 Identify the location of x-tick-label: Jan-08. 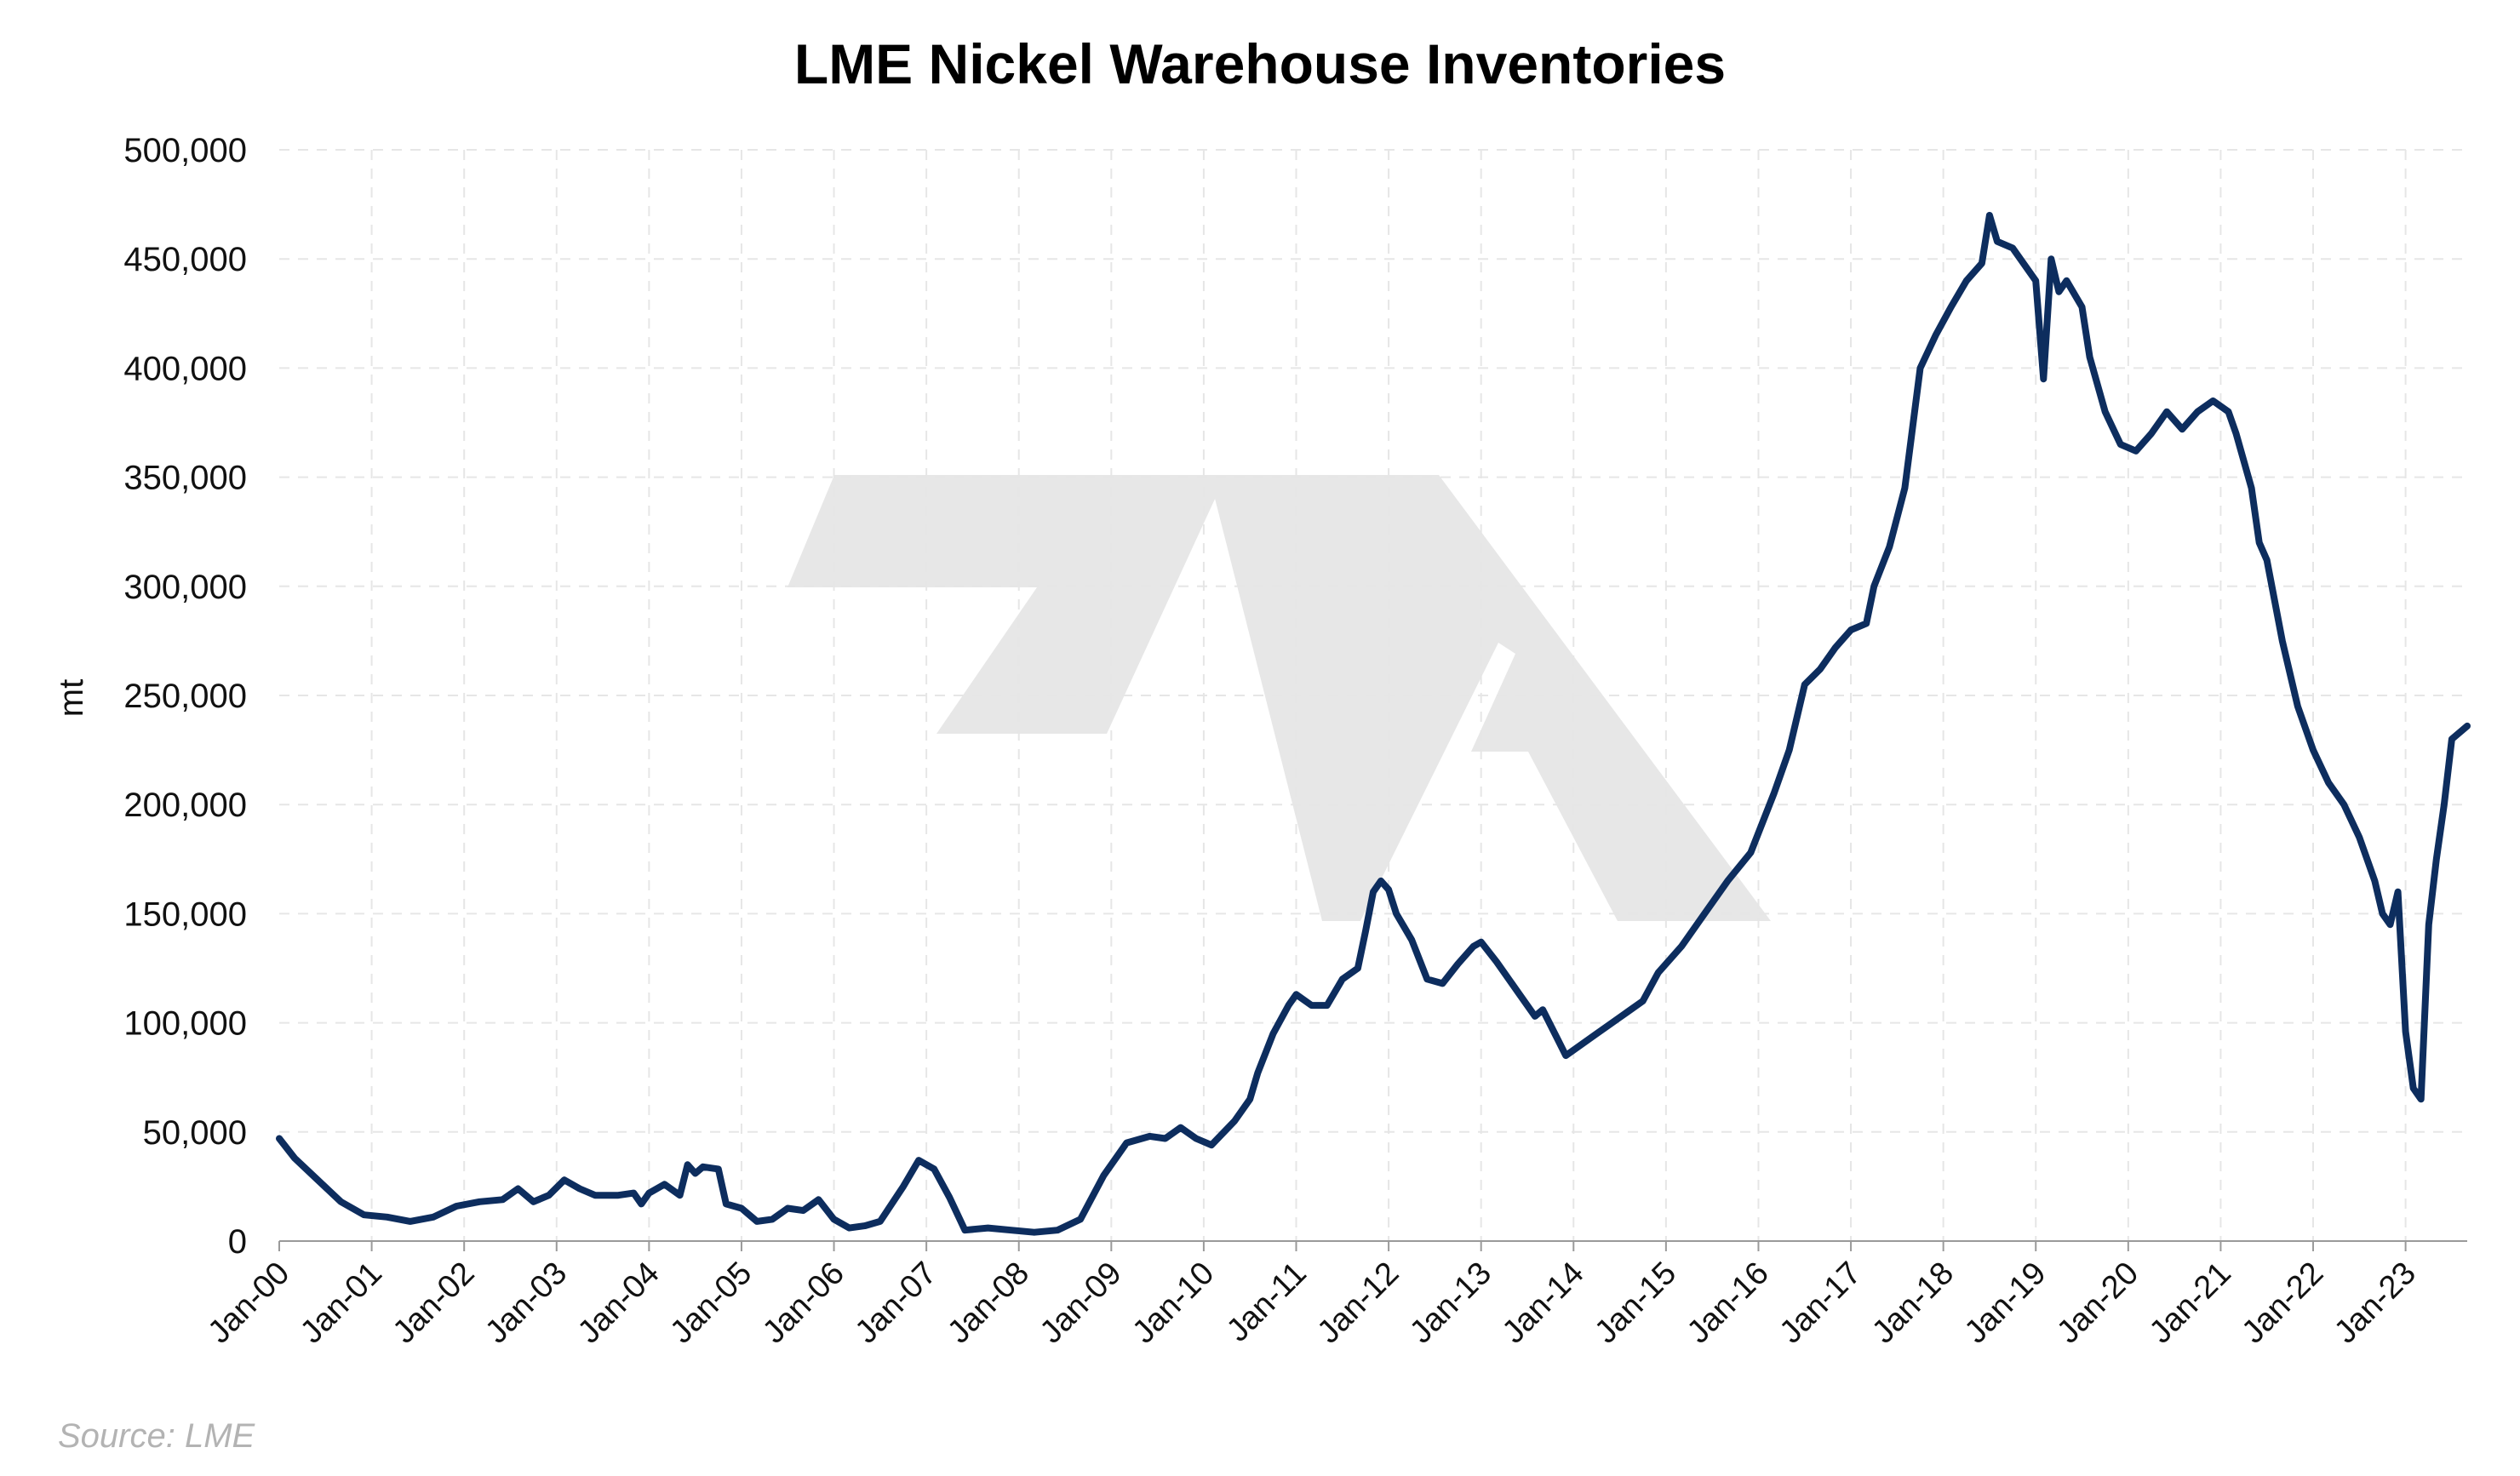
(988, 1303).